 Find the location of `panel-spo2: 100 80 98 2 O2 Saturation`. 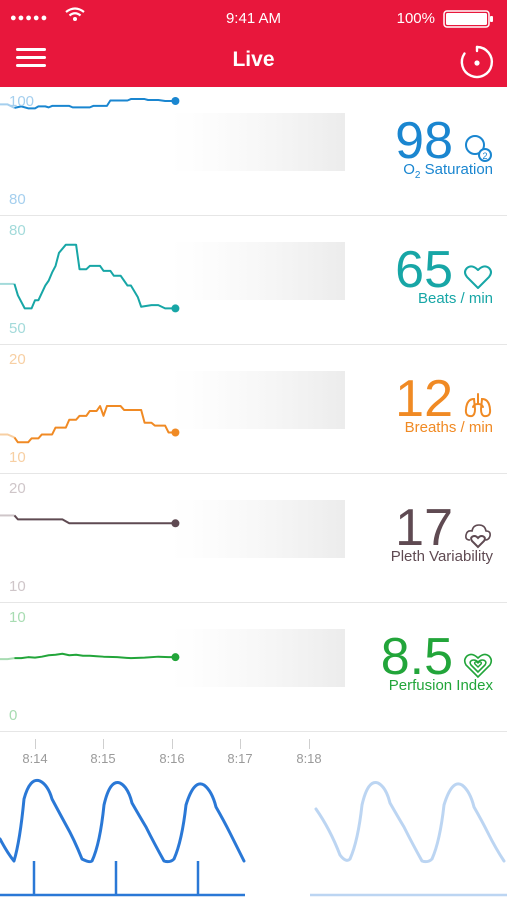

panel-spo2: 100 80 98 2 O2 Saturation is located at coordinates (253, 151).